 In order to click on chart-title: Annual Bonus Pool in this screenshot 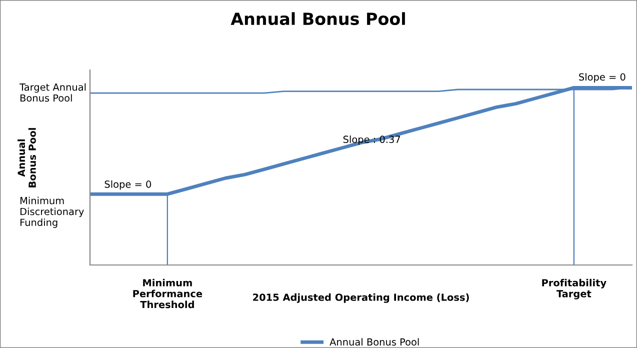, I will do `click(317, 19)`.